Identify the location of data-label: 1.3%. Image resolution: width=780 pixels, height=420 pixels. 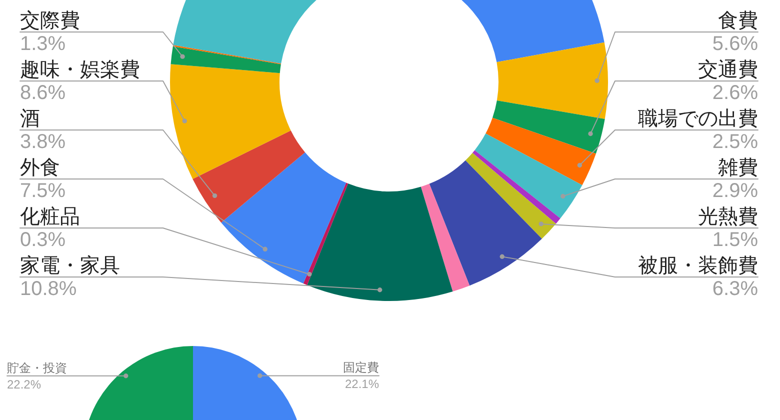
(43, 44).